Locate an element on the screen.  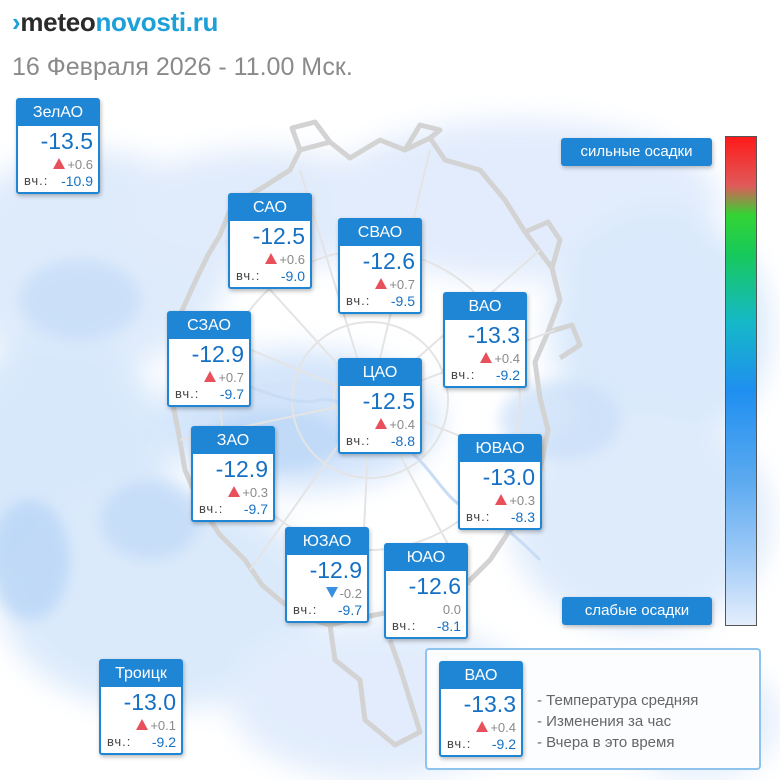
district-card-vao: ВАО -13.3 +0.4 вч.: -9.2 is located at coordinates (485, 340).